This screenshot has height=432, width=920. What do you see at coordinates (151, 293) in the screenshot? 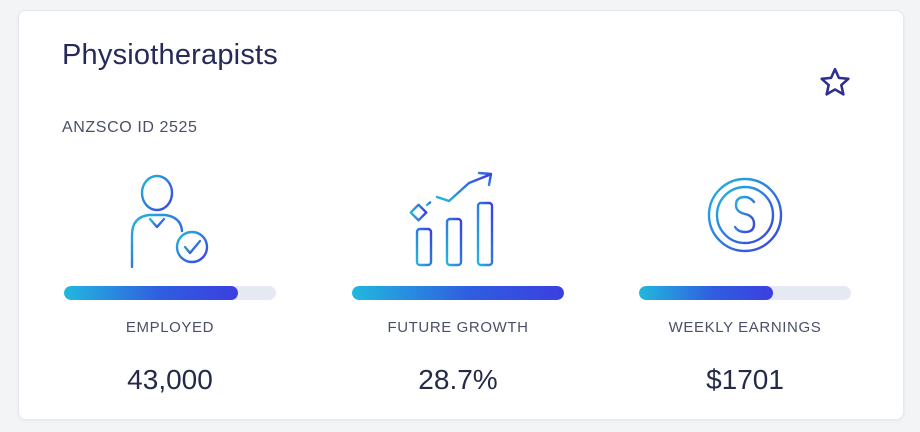
I see `employed-bar-fill` at bounding box center [151, 293].